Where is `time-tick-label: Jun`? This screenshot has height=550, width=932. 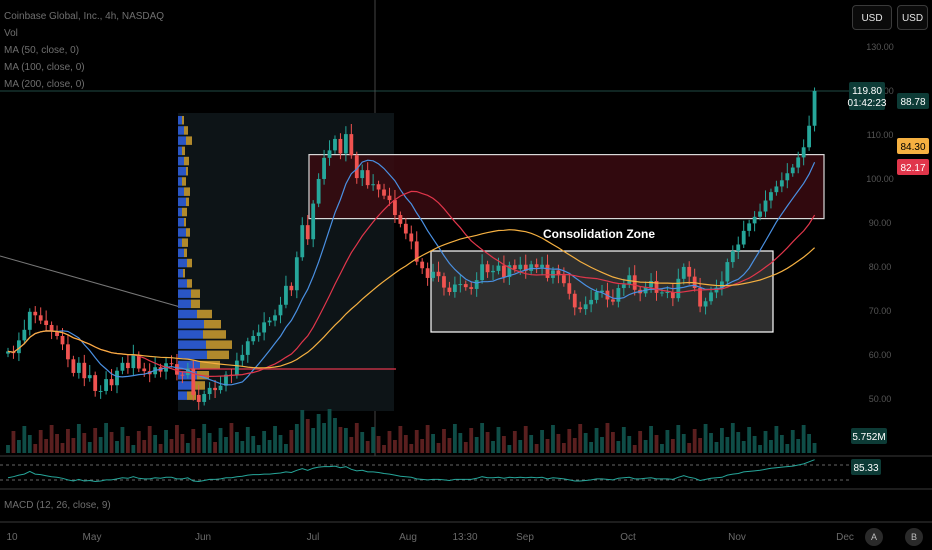 time-tick-label: Jun is located at coordinates (203, 537).